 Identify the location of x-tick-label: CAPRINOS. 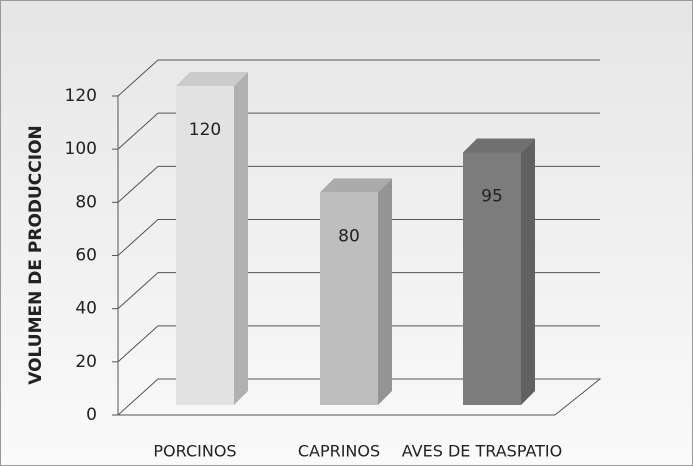
(339, 451).